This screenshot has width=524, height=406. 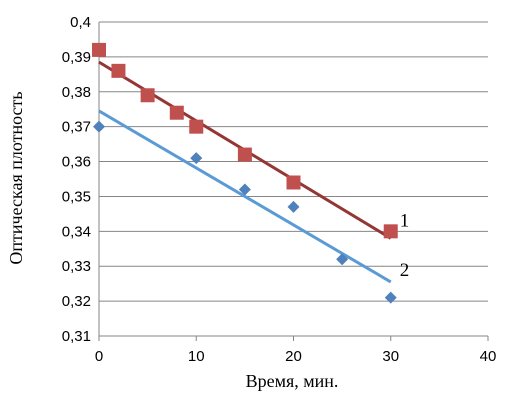 I want to click on y-tick-label: 0,39, so click(x=76, y=57).